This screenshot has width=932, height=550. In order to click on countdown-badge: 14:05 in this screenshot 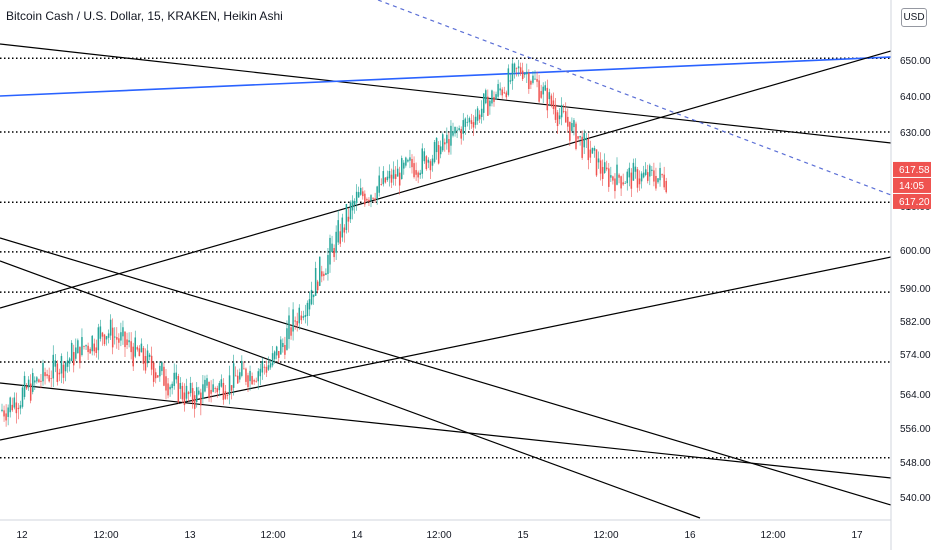, I will do `click(911, 186)`.